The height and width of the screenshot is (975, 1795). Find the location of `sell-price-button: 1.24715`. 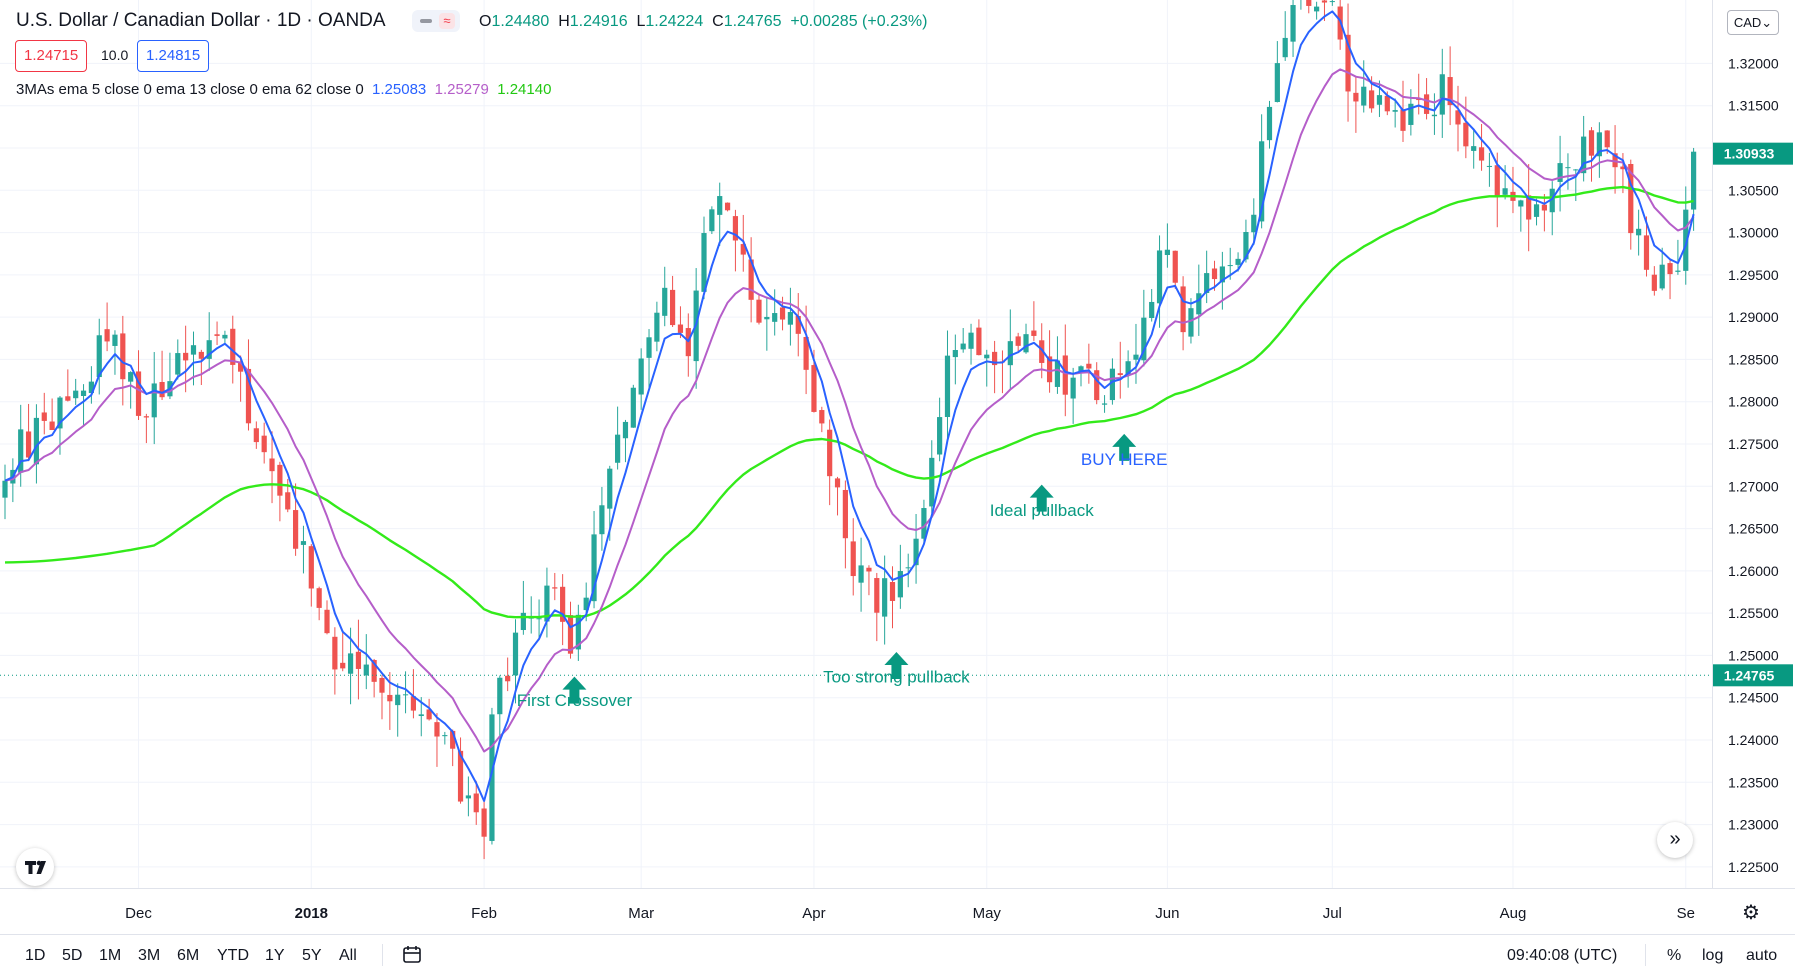

sell-price-button: 1.24715 is located at coordinates (51, 56).